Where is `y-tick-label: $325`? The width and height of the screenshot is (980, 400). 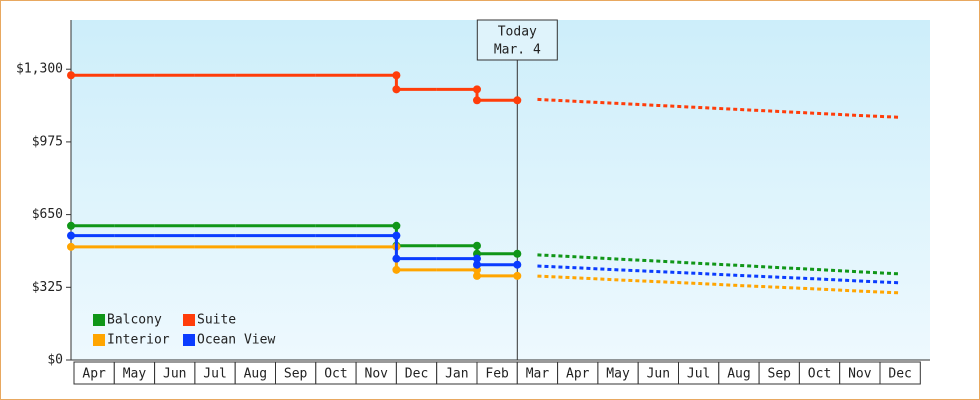 y-tick-label: $325 is located at coordinates (47, 287).